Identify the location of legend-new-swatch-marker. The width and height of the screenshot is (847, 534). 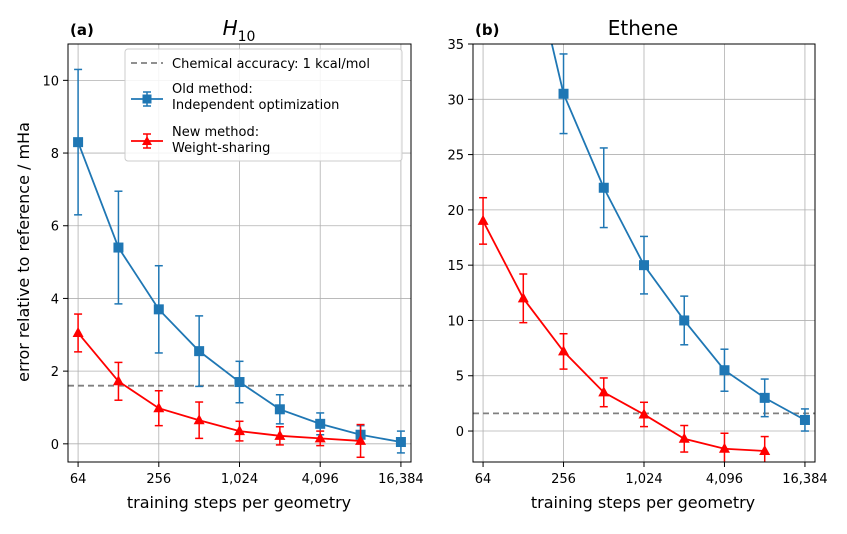
(147, 140).